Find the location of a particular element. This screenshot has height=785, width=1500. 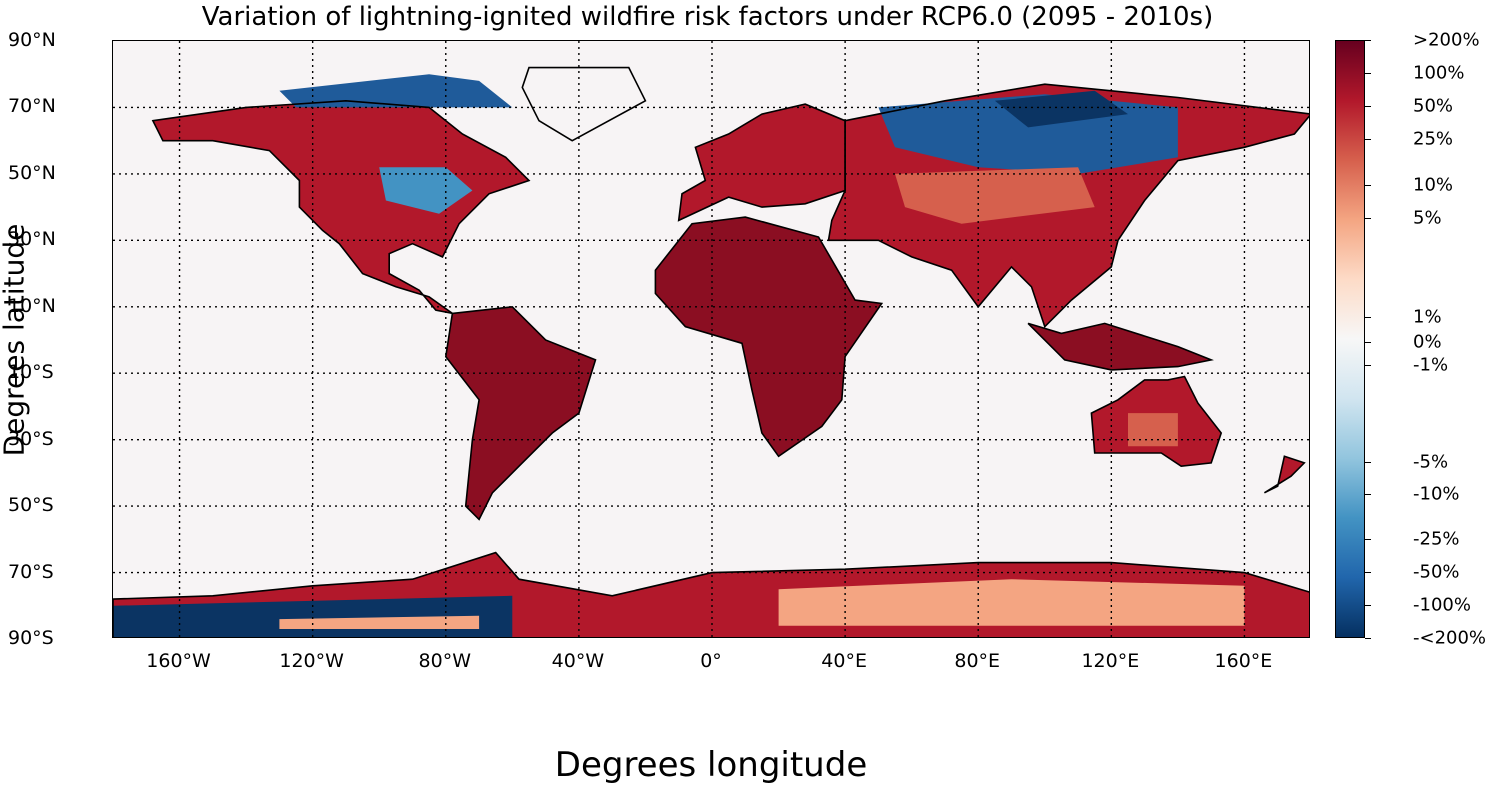

new-zealand is located at coordinates (1284, 474).